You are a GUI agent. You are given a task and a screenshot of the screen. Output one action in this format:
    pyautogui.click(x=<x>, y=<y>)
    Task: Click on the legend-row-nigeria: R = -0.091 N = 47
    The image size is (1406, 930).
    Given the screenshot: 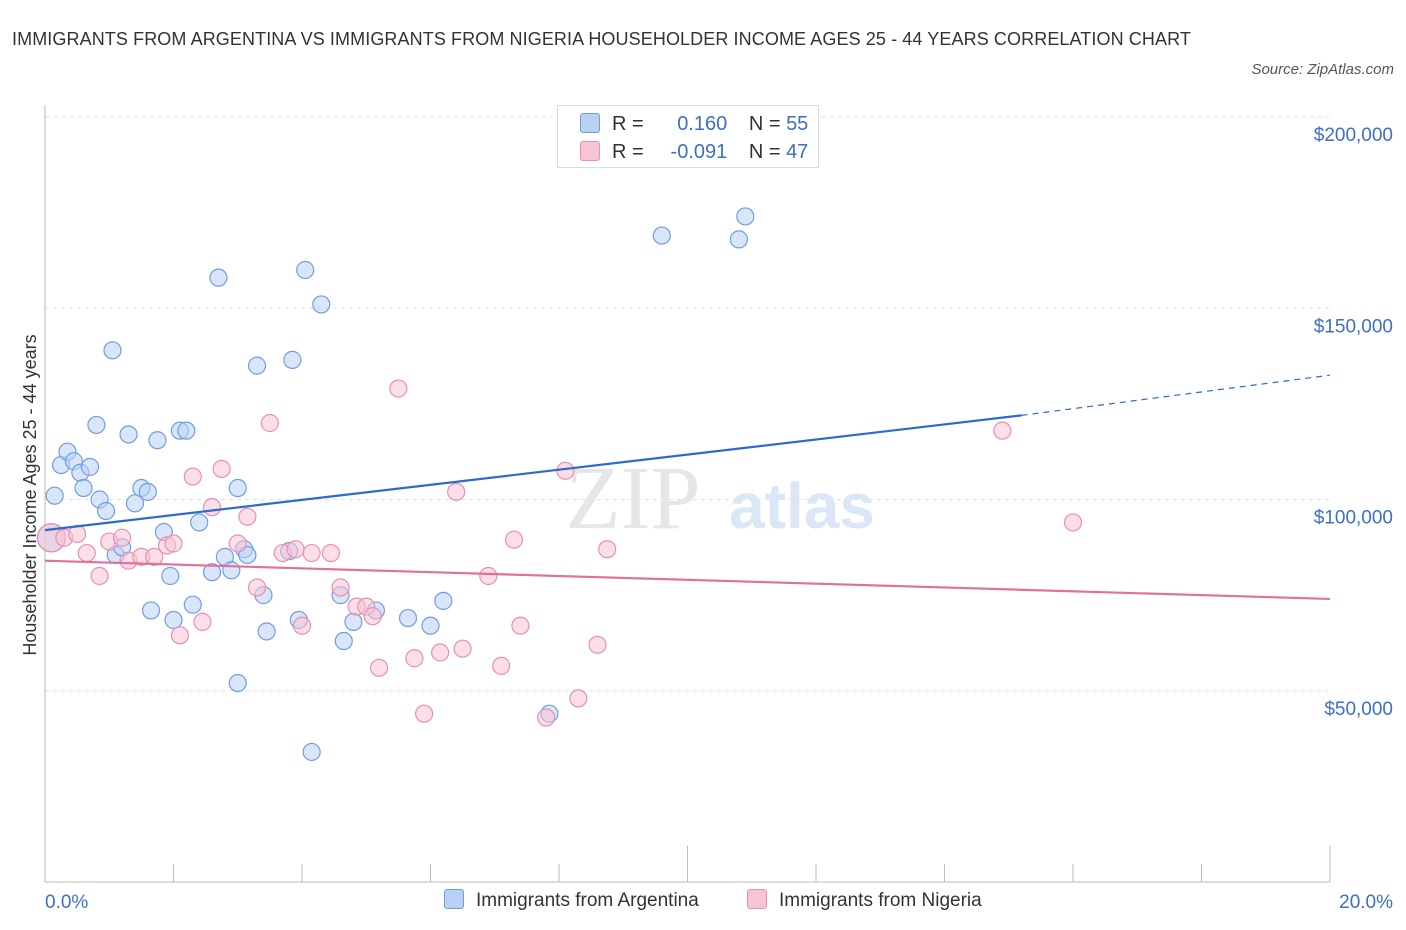 What is the action you would take?
    pyautogui.click(x=694, y=153)
    